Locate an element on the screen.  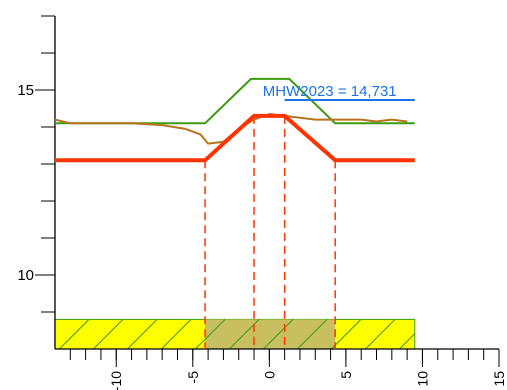
x-tick-label: 0 is located at coordinates (269, 375).